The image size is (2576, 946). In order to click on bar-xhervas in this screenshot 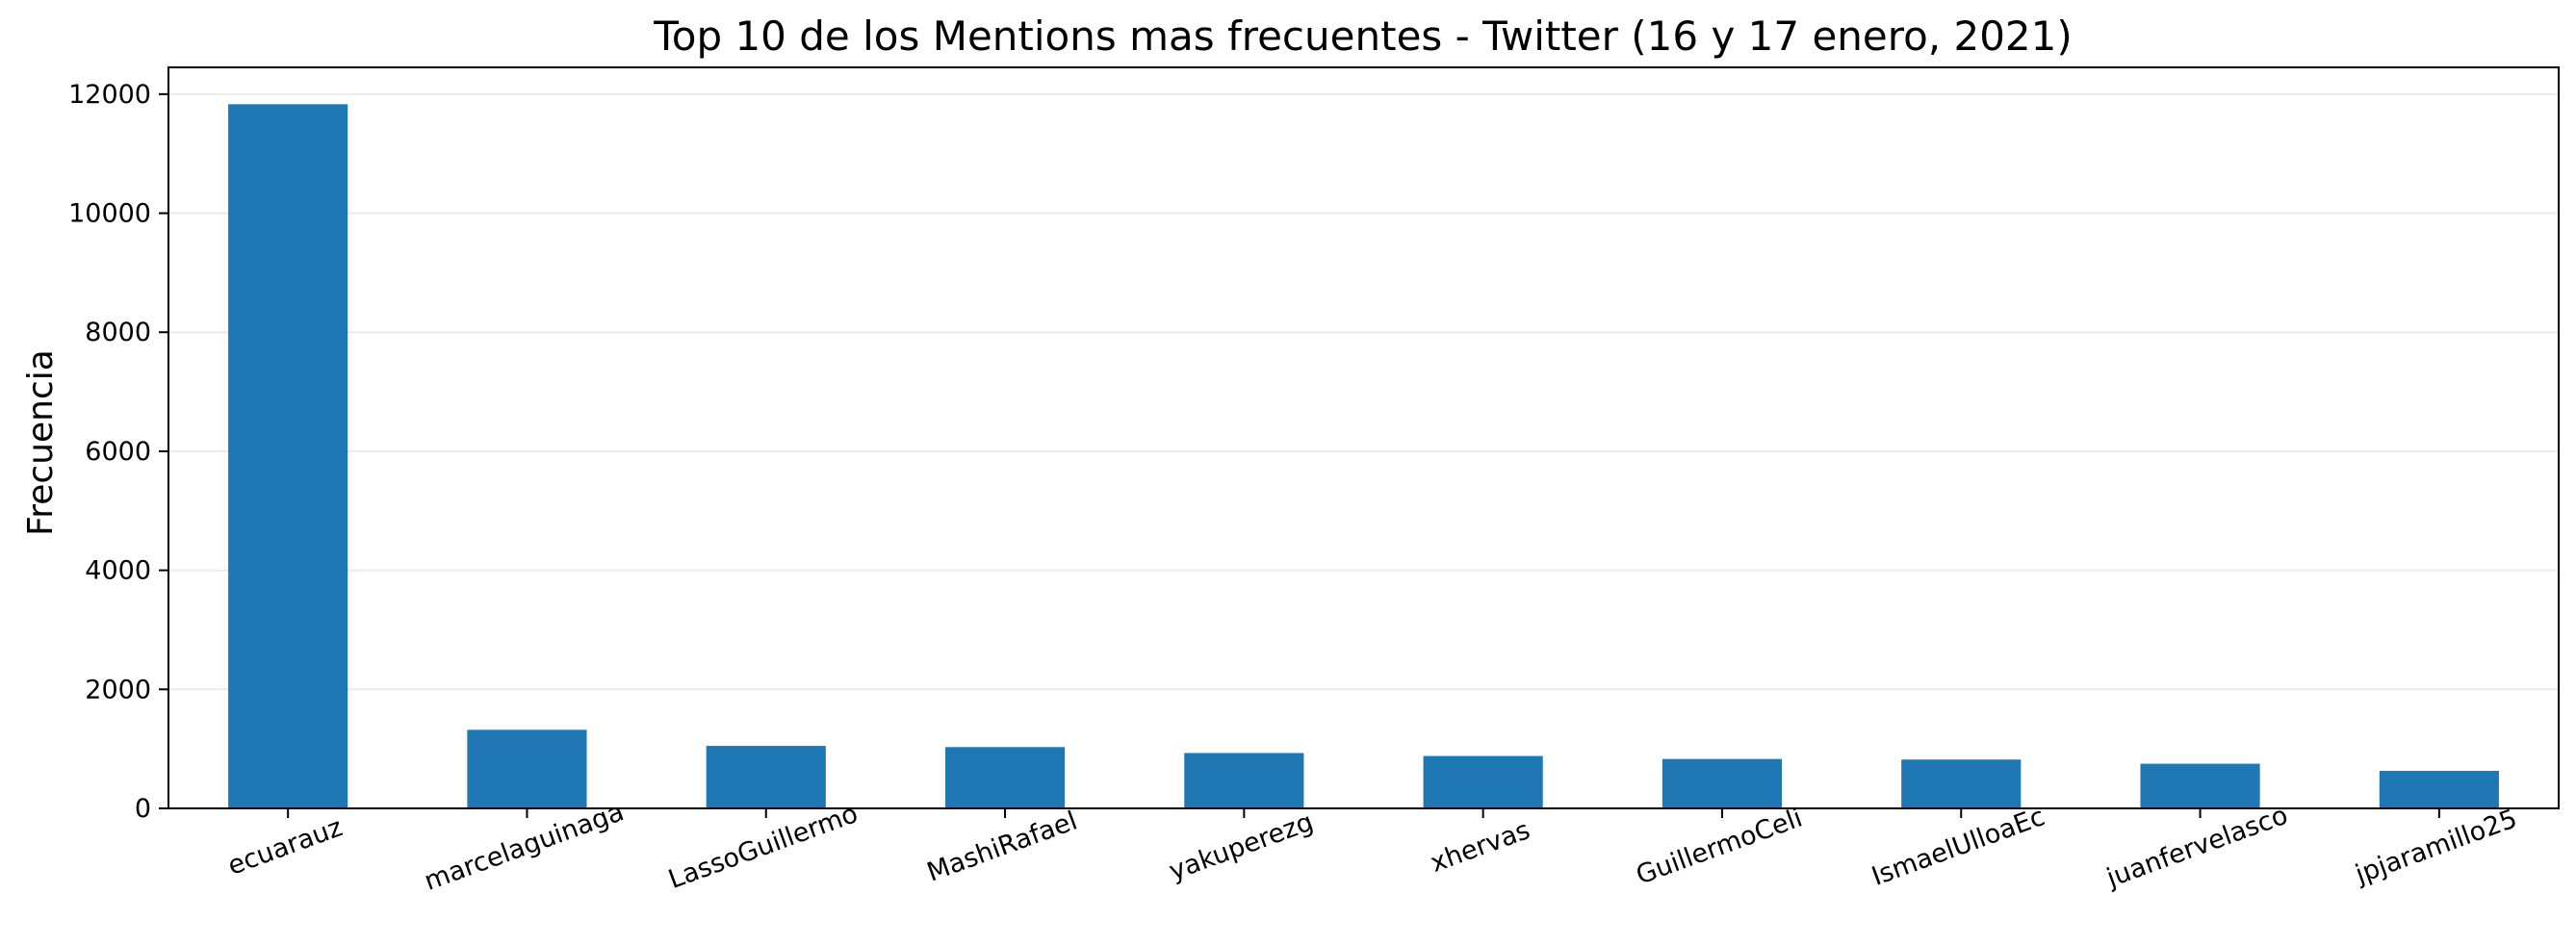, I will do `click(1483, 782)`.